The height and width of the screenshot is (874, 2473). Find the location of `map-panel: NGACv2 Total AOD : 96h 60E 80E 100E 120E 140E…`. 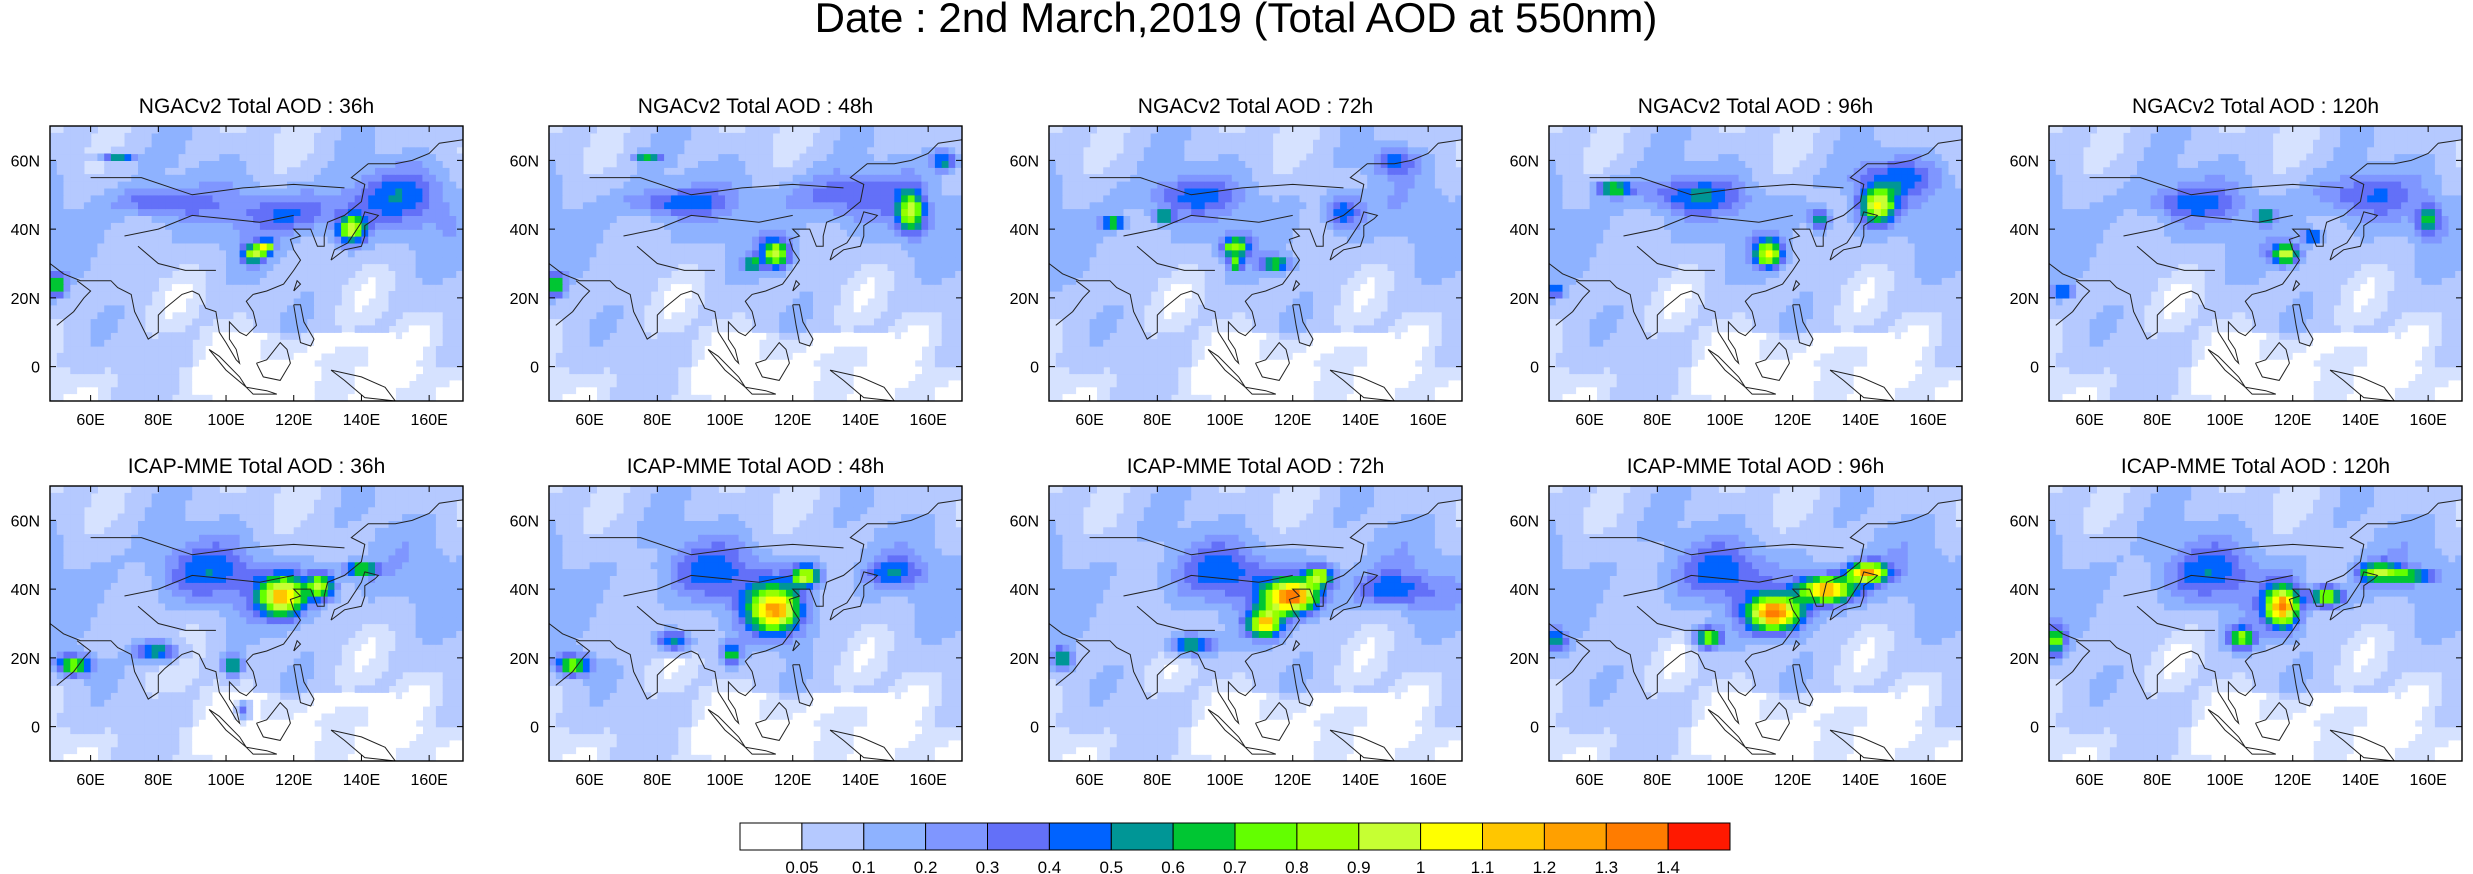

map-panel: NGACv2 Total AOD : 96h 60E 80E 100E 120E 140E… is located at coordinates (1736, 262).